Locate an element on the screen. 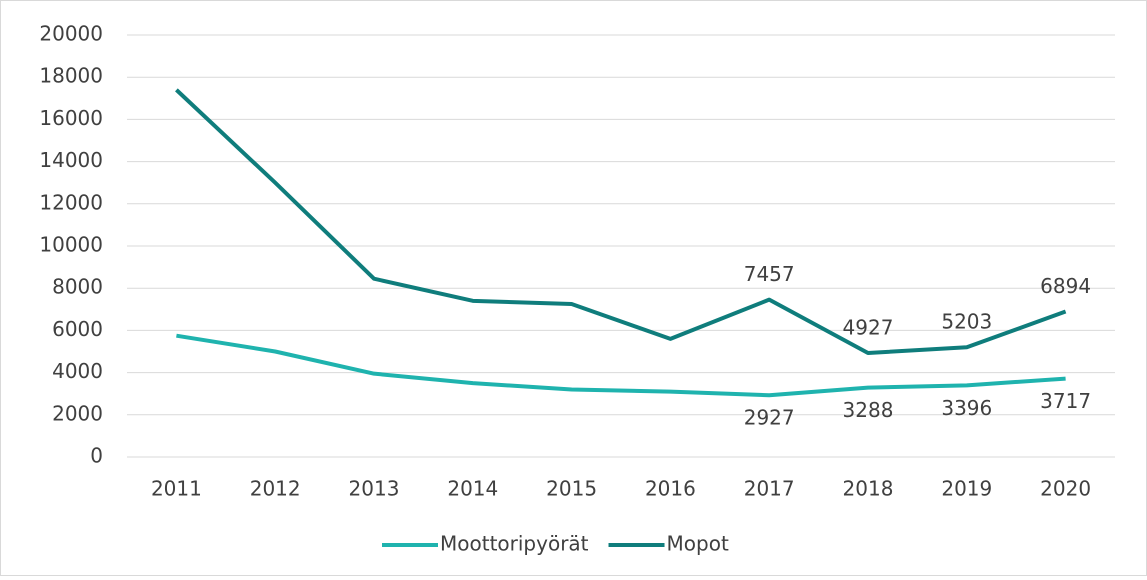 This screenshot has width=1147, height=580. y-tick-label: 20000 is located at coordinates (71, 34).